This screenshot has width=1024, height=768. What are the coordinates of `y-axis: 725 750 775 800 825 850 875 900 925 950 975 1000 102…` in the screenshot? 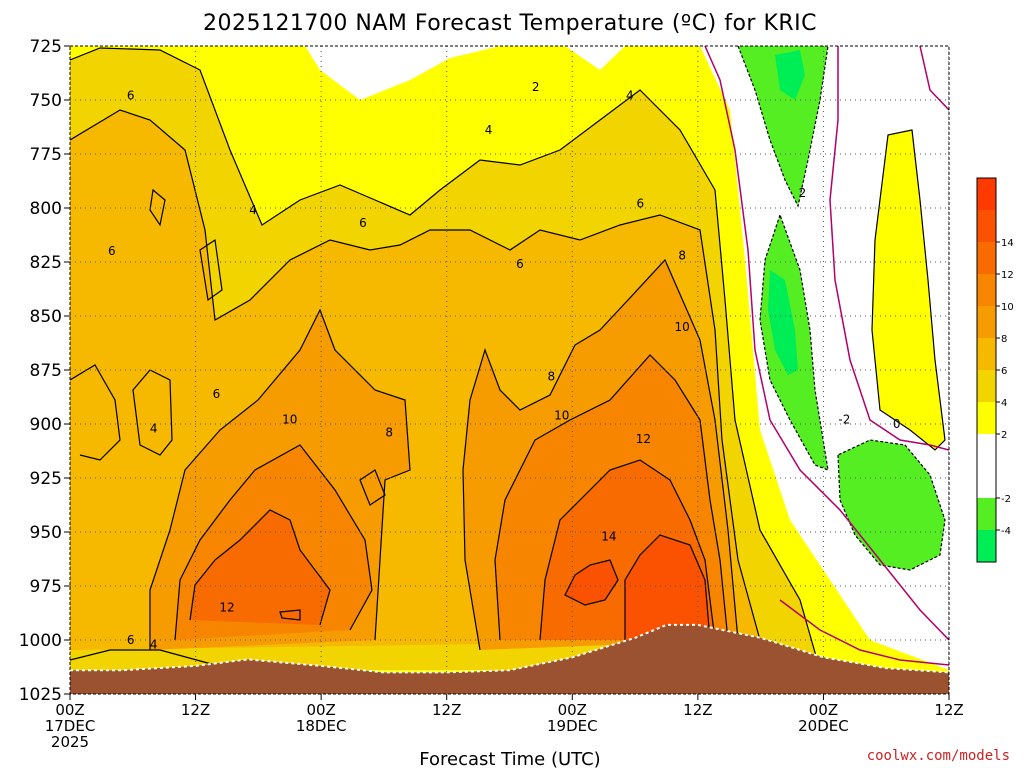 It's located at (44, 371).